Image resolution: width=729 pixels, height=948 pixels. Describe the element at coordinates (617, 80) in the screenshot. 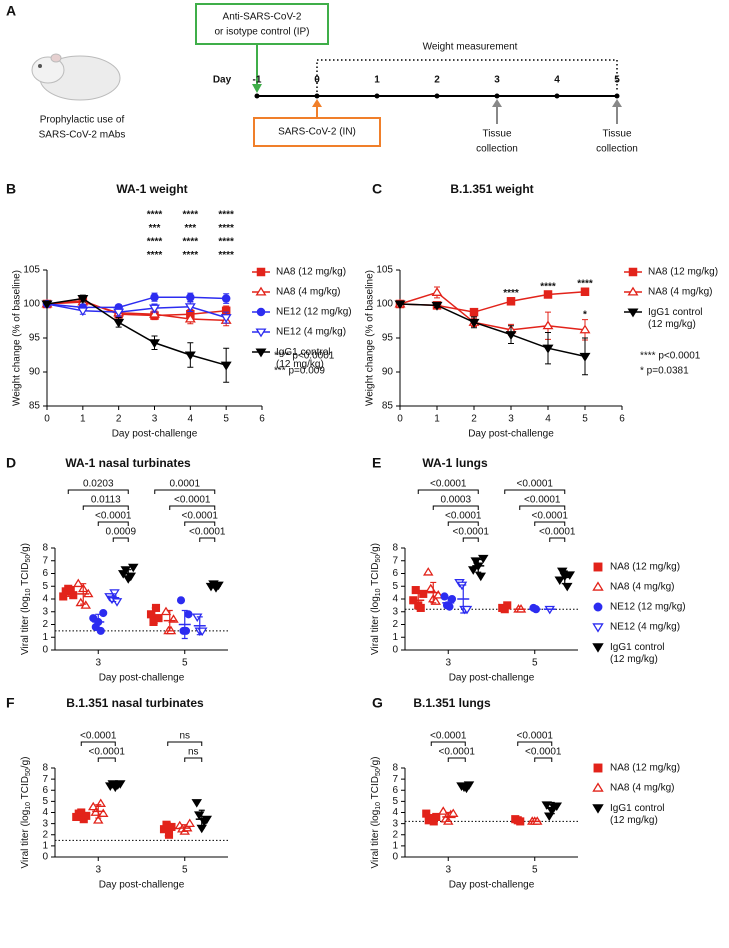

I see `day: 5` at that location.